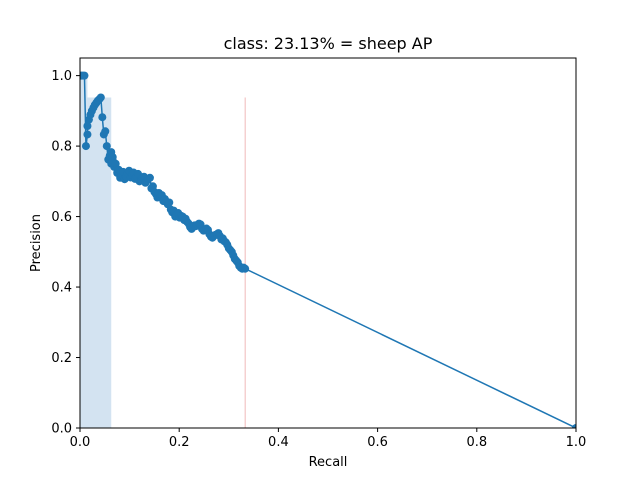  I want to click on y-tick-label: 0.0, so click(61, 429).